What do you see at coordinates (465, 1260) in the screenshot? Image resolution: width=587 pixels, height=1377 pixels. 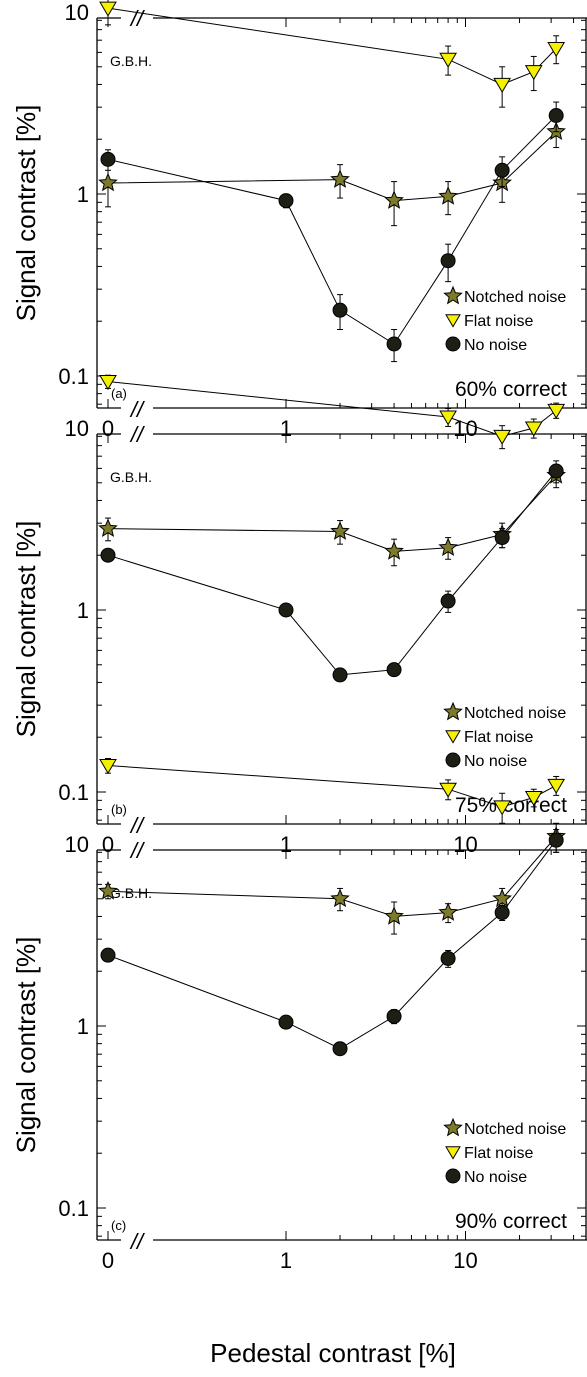 I see `x-tick-label: 10` at bounding box center [465, 1260].